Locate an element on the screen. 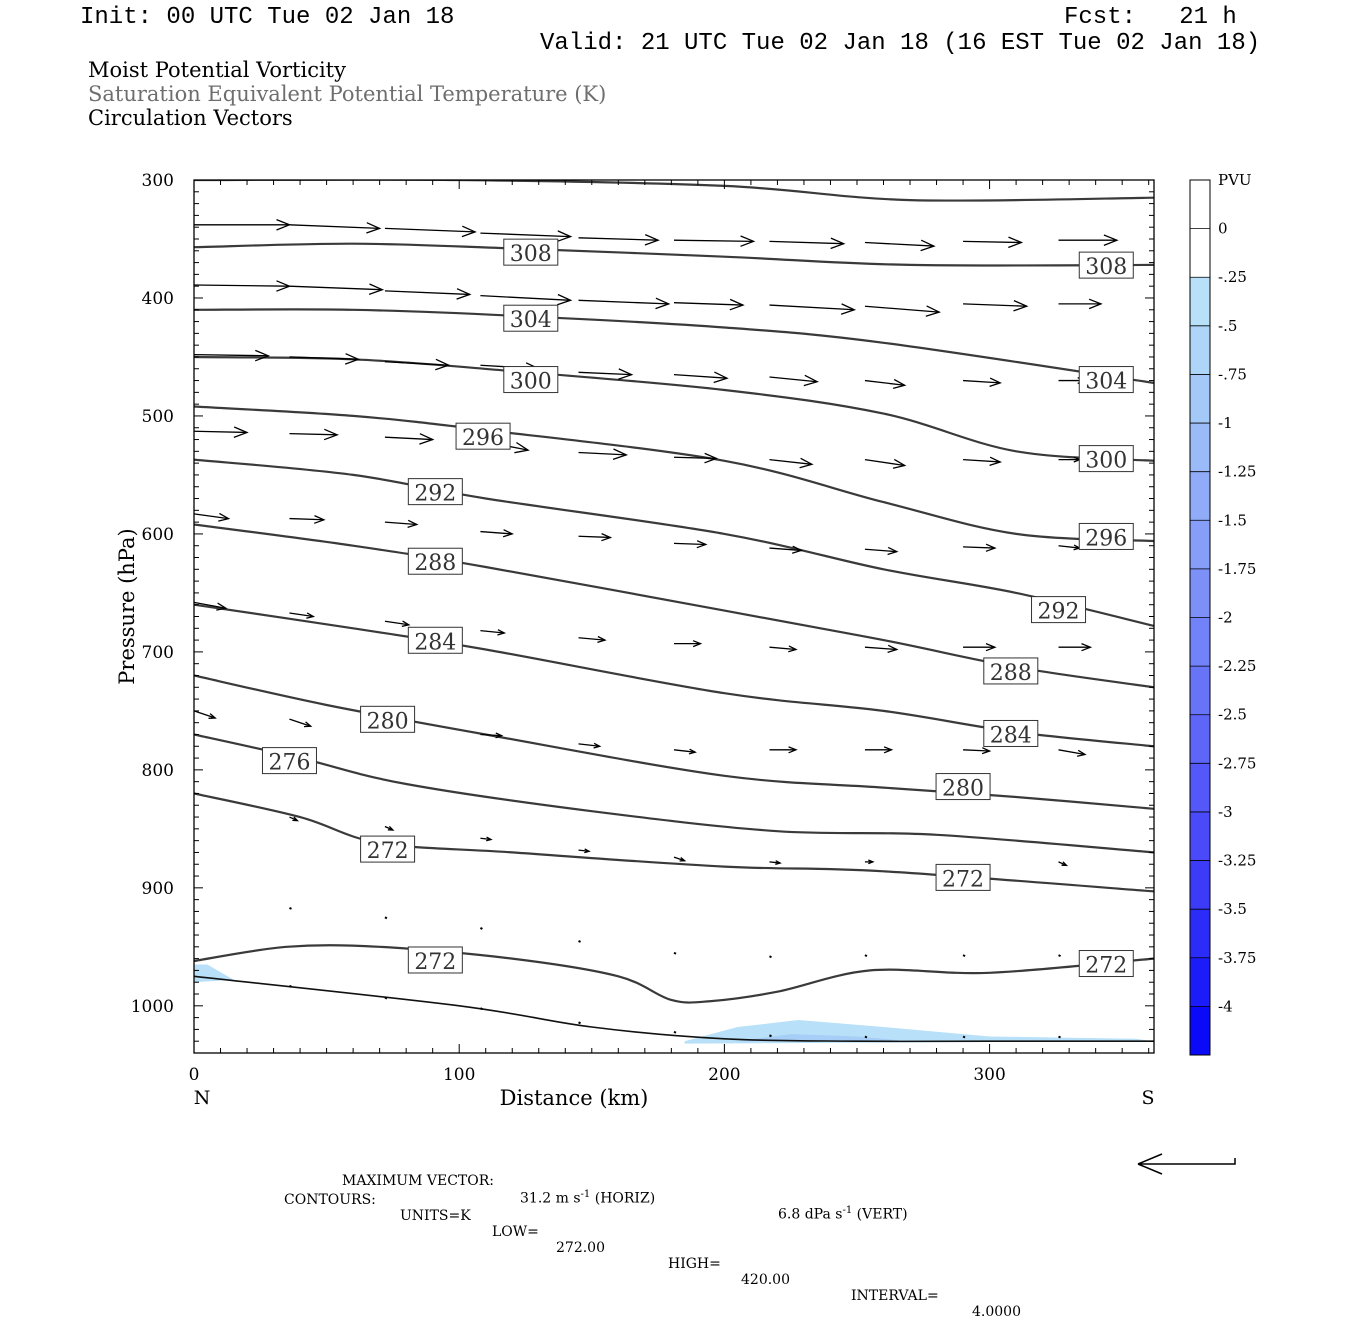 The image size is (1350, 1320). contour-label-11-1: 272 is located at coordinates (1106, 966).